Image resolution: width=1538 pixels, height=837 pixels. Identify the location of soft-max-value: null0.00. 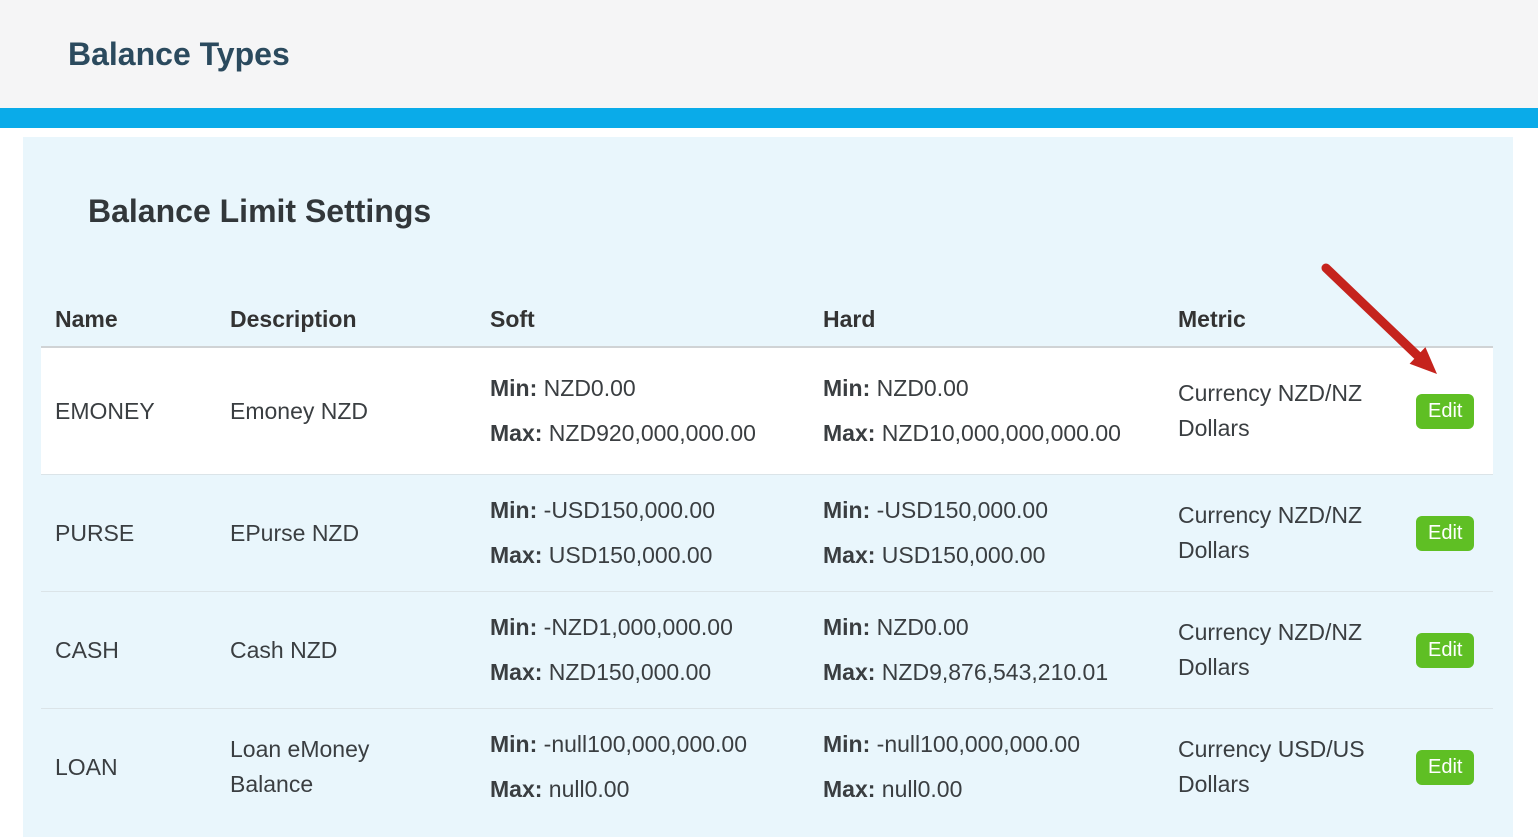
(589, 789).